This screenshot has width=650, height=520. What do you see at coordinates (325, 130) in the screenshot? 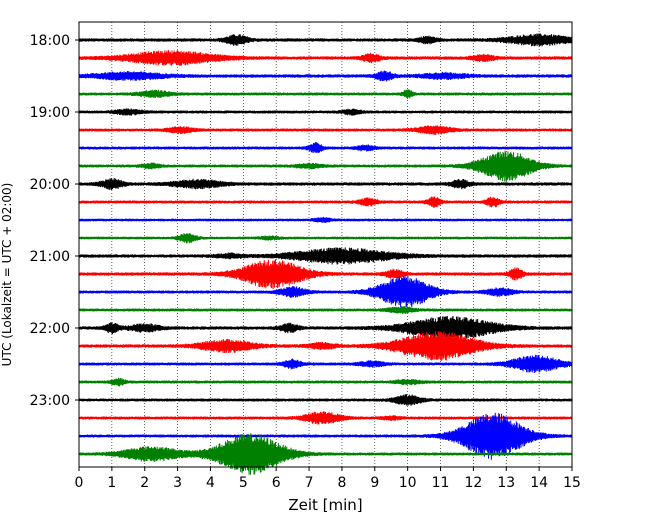
I see `trace-1915` at bounding box center [325, 130].